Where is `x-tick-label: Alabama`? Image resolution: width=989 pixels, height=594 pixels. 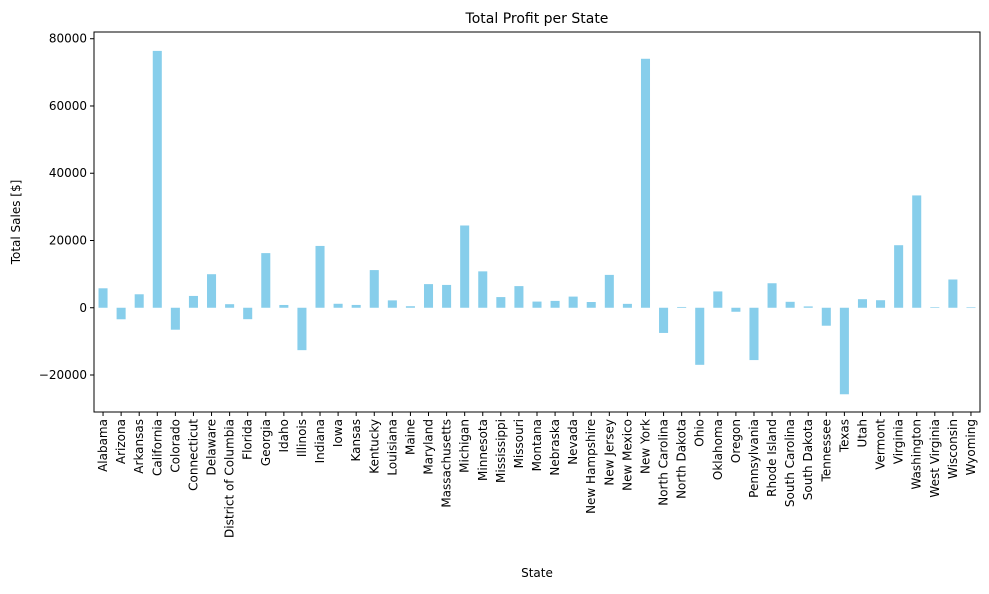
x-tick-label: Alabama is located at coordinates (103, 445).